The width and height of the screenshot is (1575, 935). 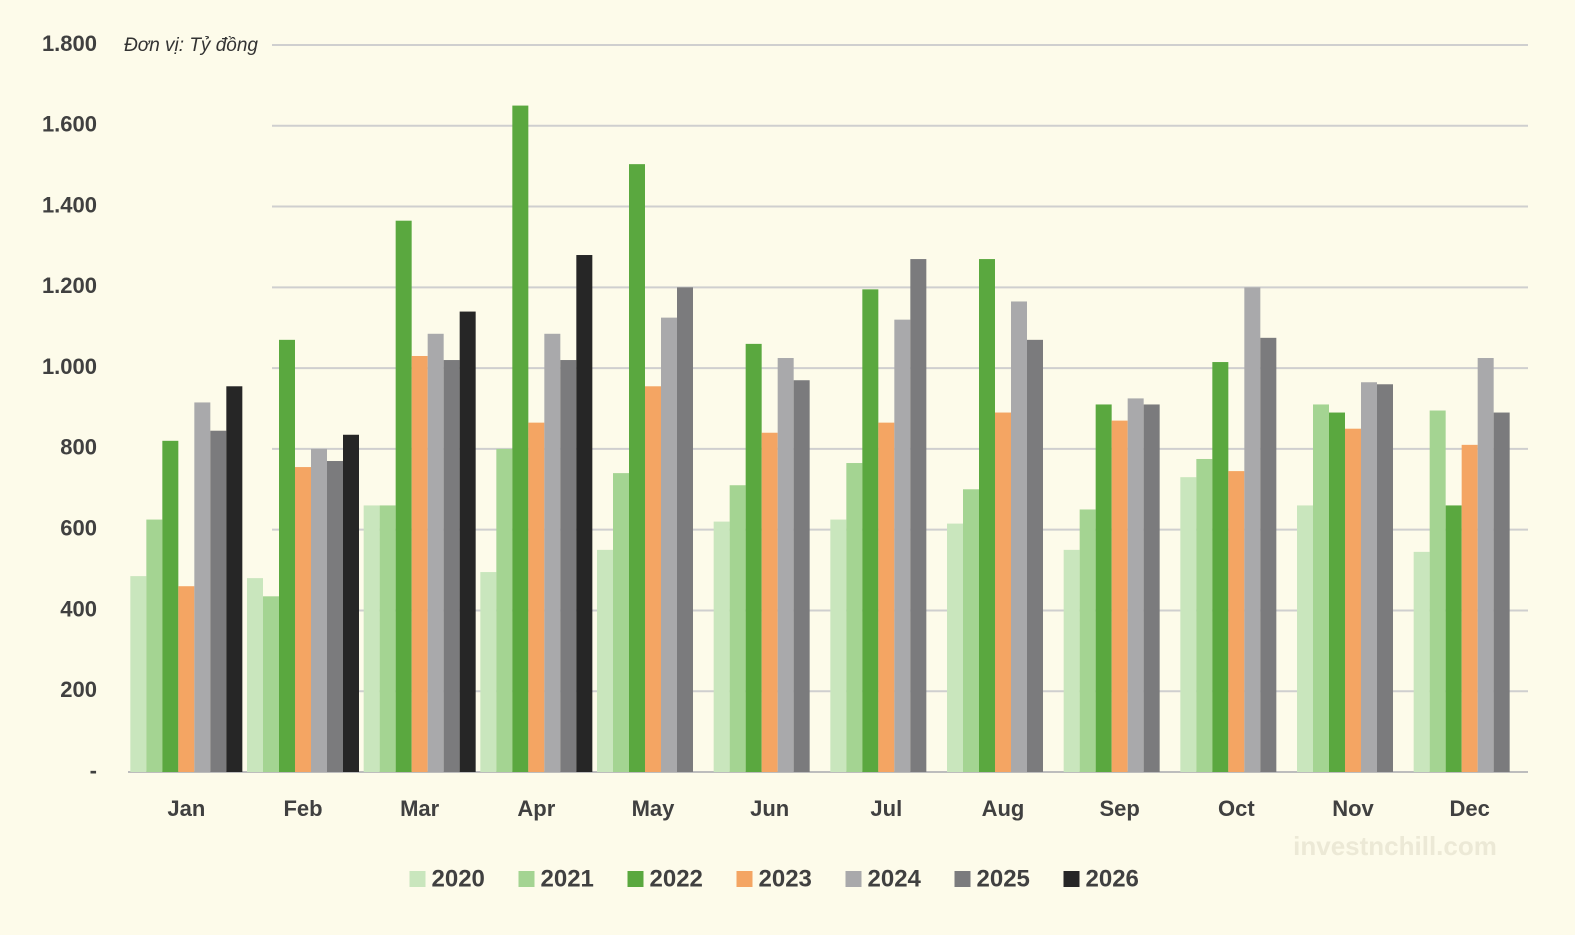 I want to click on x-tick-label: Feb, so click(x=302, y=808).